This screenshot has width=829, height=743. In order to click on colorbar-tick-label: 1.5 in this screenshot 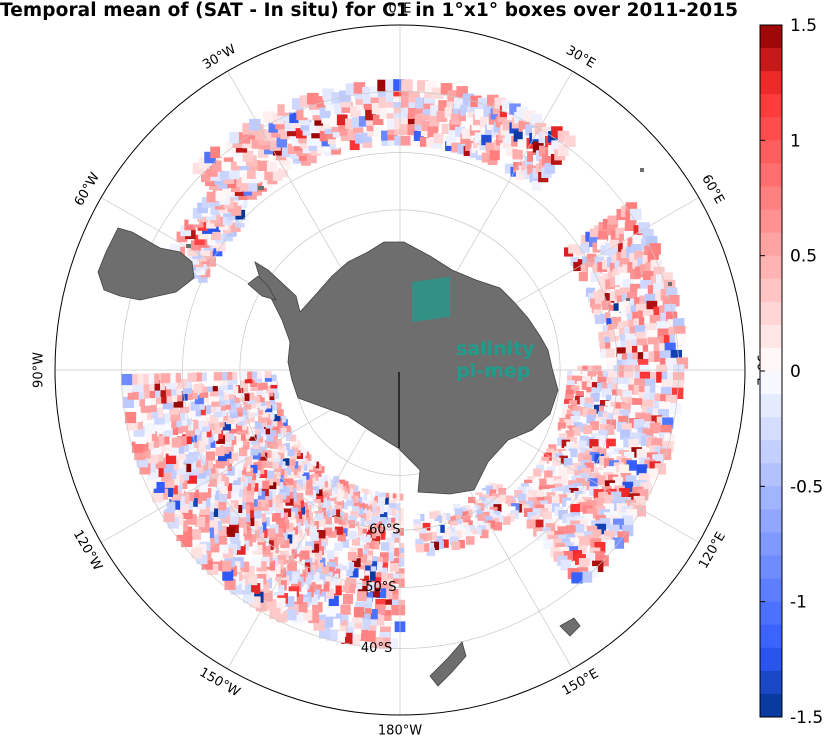, I will do `click(803, 26)`.